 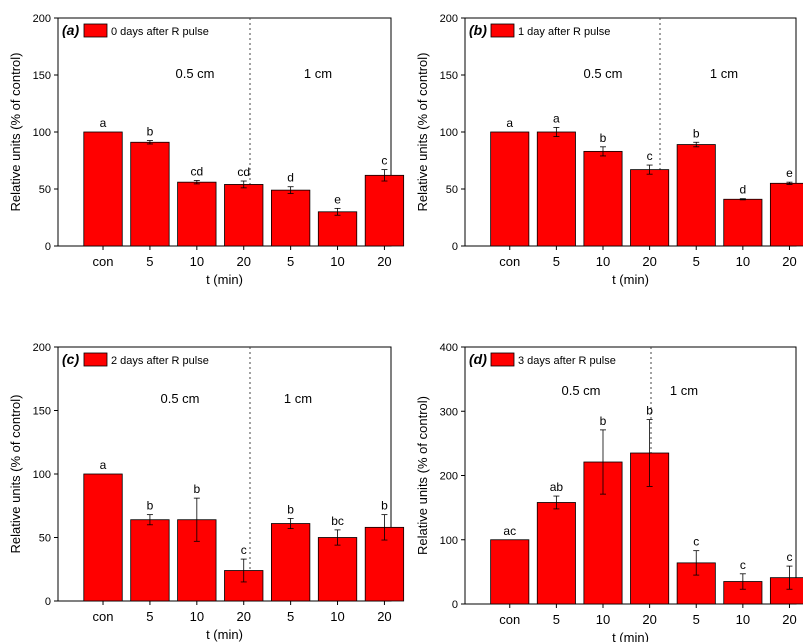 I want to click on y-tick-label-2-0: 0, so click(x=48, y=602).